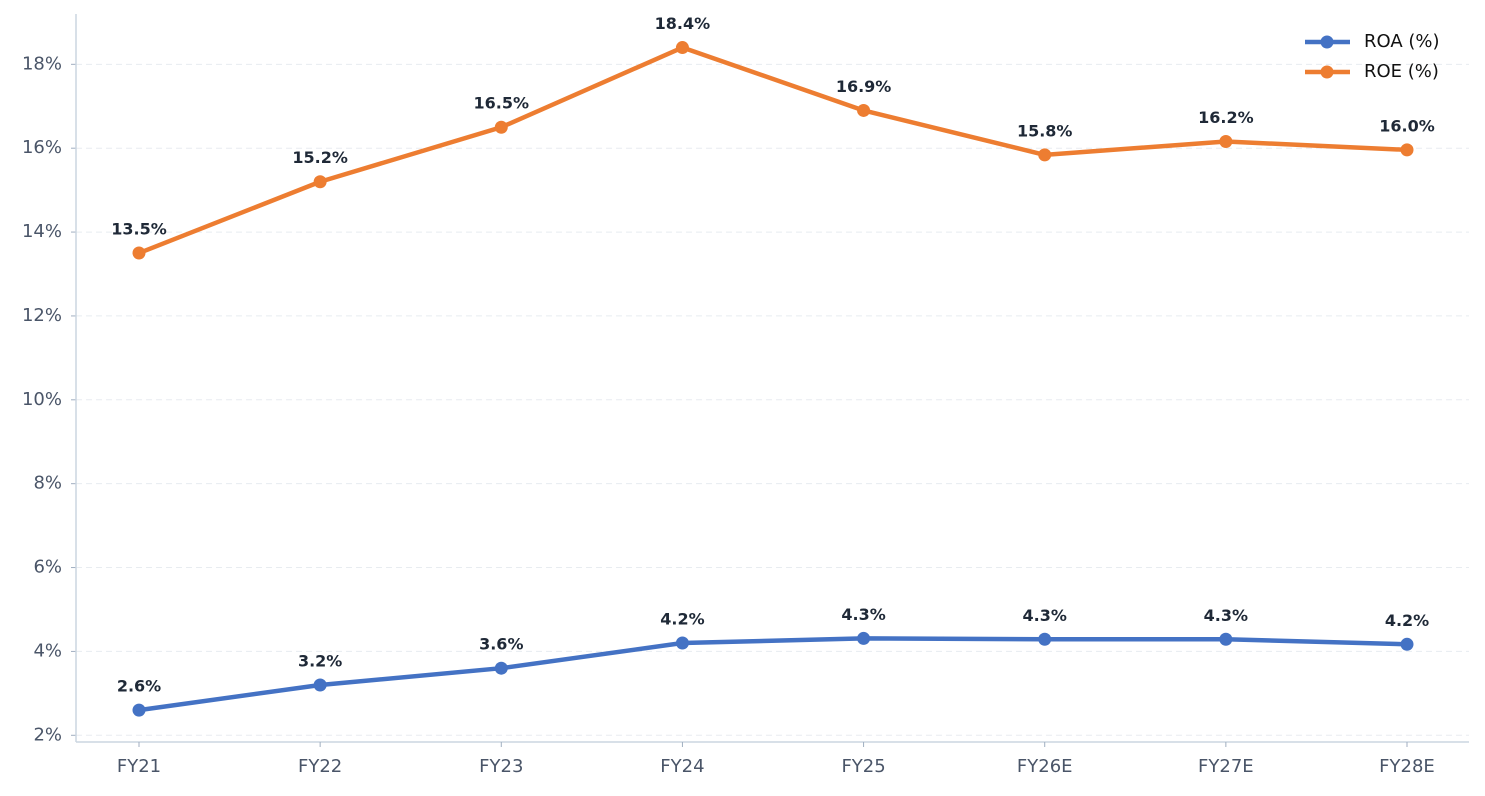  I want to click on x-tick-label: FY23, so click(501, 766).